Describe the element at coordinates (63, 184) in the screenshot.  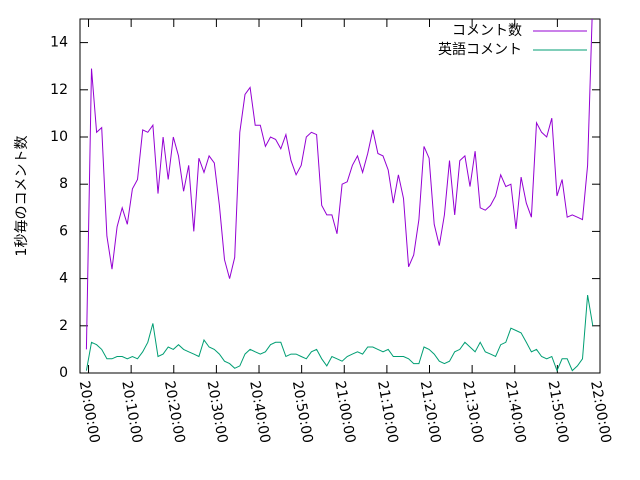
I see `y-tick-label: 8` at that location.